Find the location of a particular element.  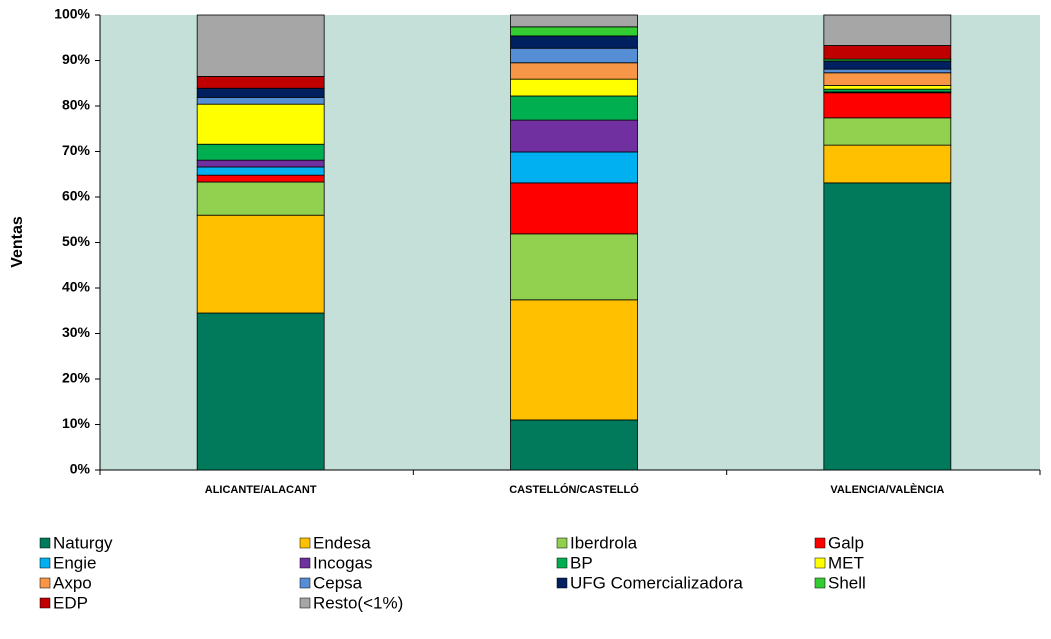

y-tick-label: 60% is located at coordinates (76, 196).